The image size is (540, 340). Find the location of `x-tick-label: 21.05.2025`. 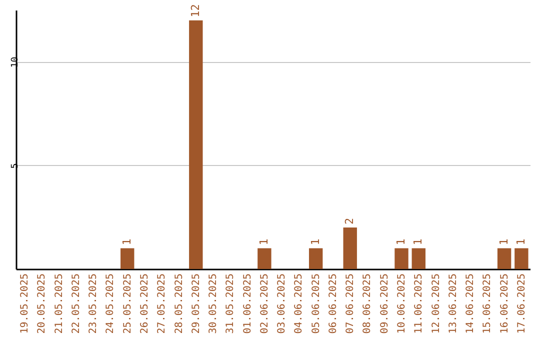

x-tick-label: 21.05.2025 is located at coordinates (59, 304).